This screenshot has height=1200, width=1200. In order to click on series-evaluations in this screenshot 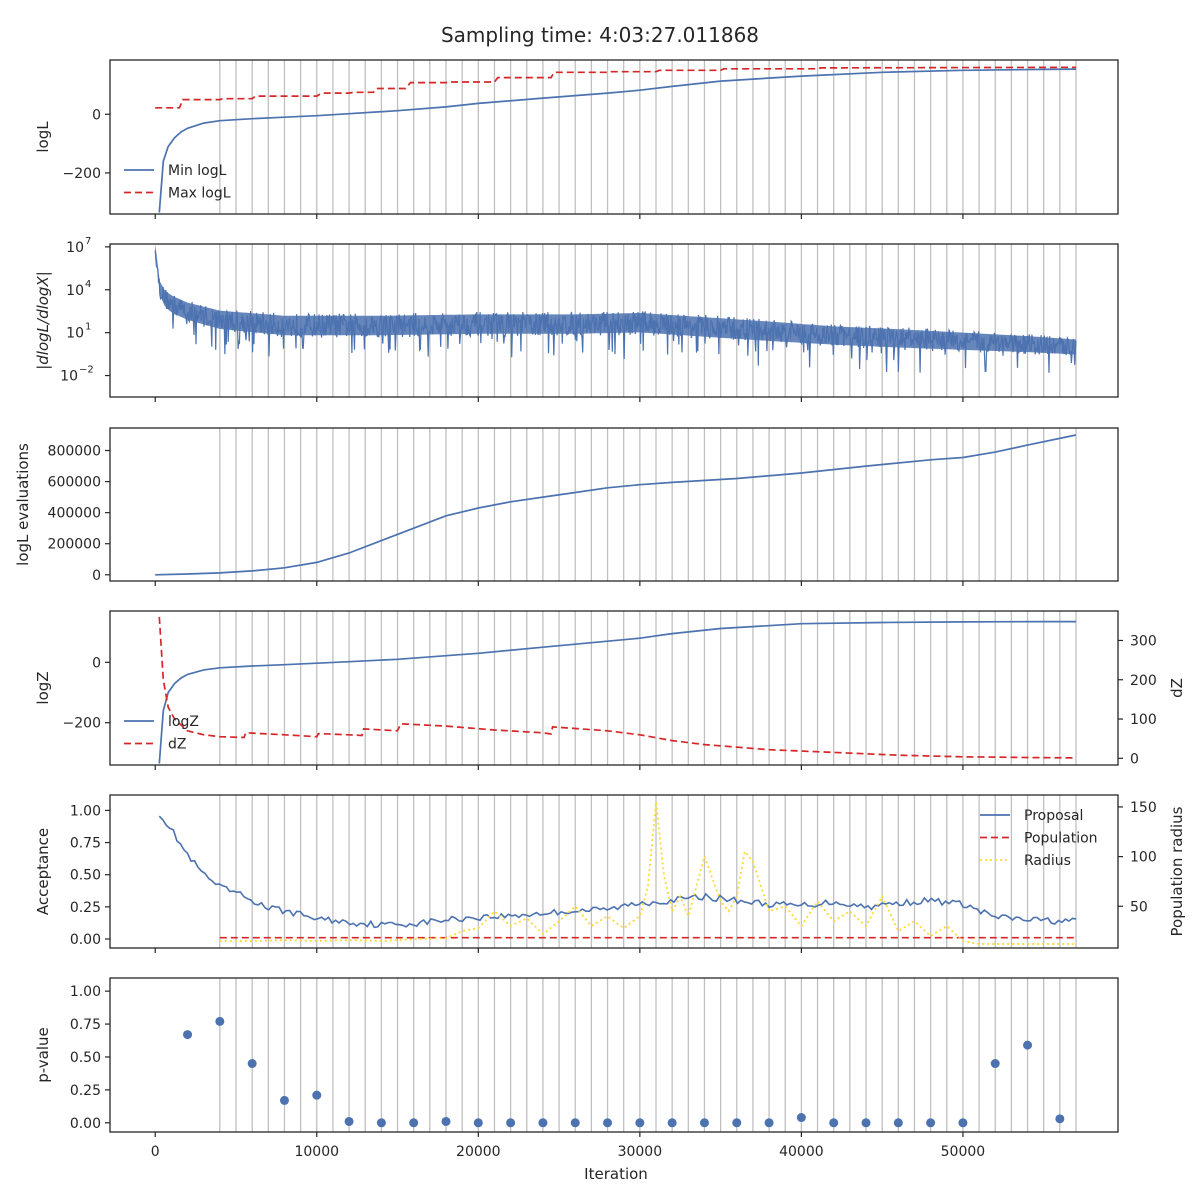, I will do `click(616, 505)`.